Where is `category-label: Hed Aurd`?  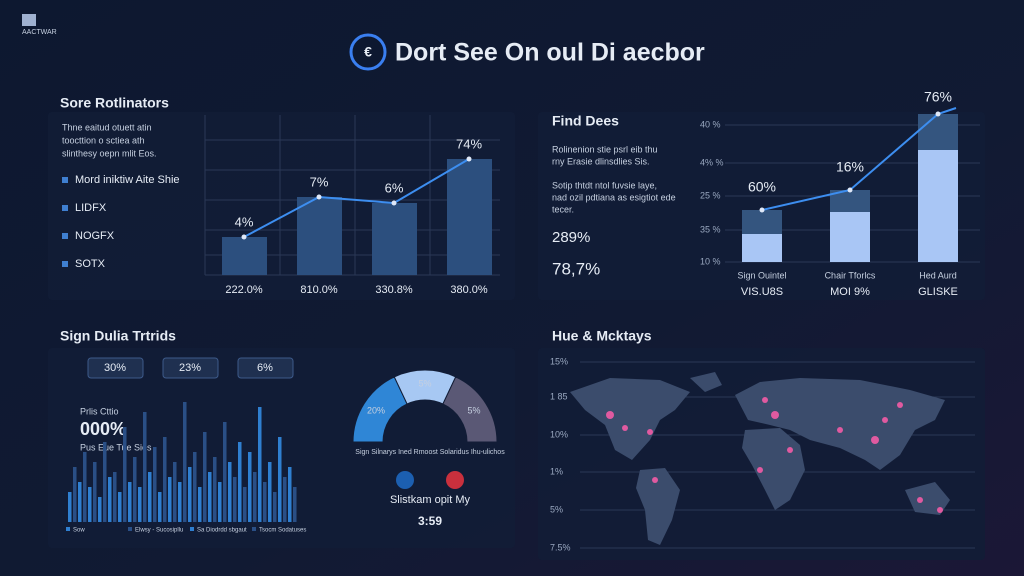
category-label: Hed Aurd is located at coordinates (938, 275).